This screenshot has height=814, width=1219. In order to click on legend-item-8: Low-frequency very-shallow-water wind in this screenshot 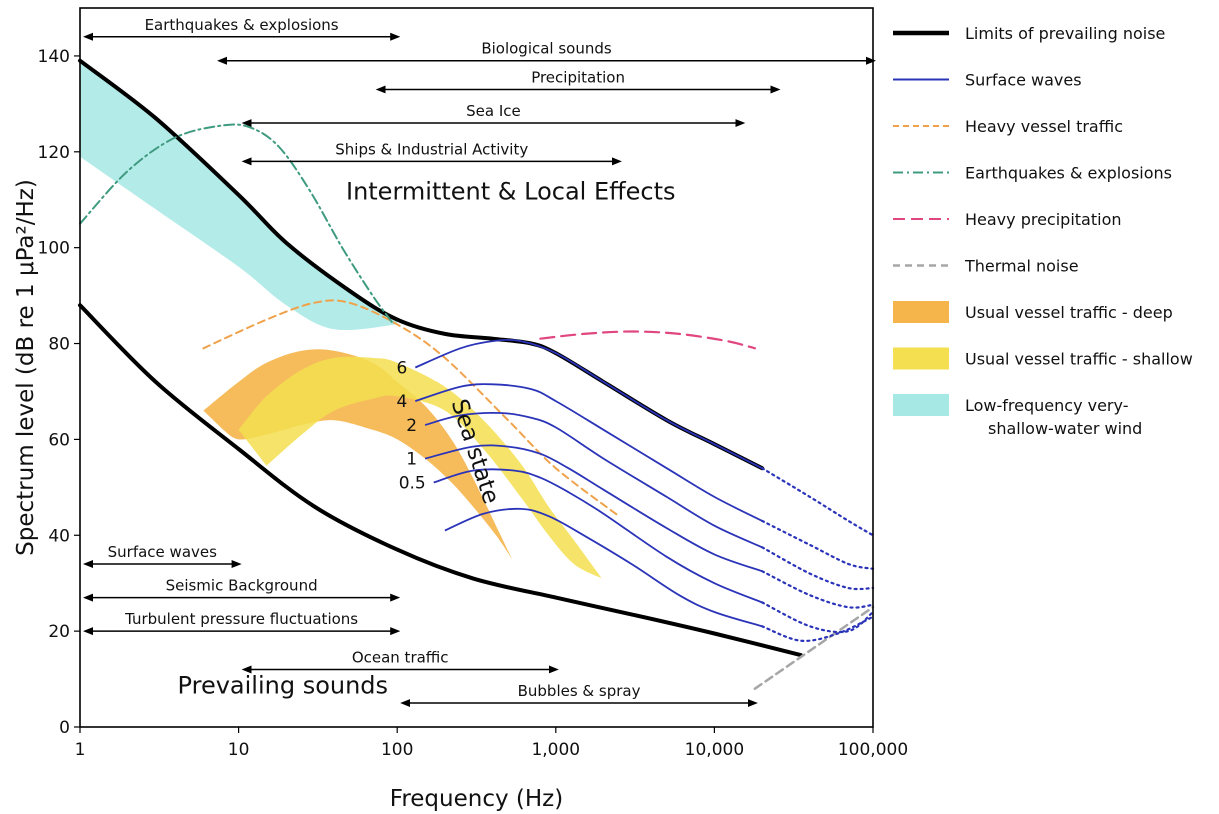, I will do `click(1017, 416)`.